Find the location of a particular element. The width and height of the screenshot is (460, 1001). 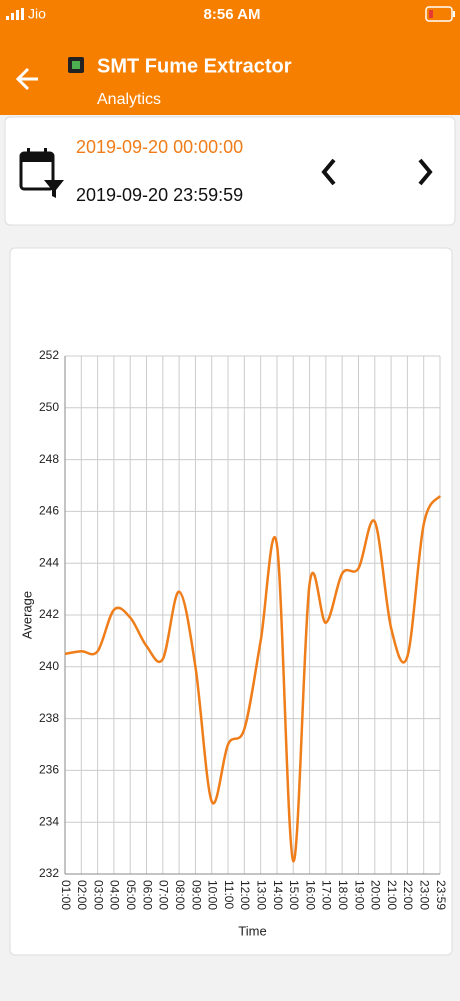

y-tick-label: 252 is located at coordinates (49, 355).